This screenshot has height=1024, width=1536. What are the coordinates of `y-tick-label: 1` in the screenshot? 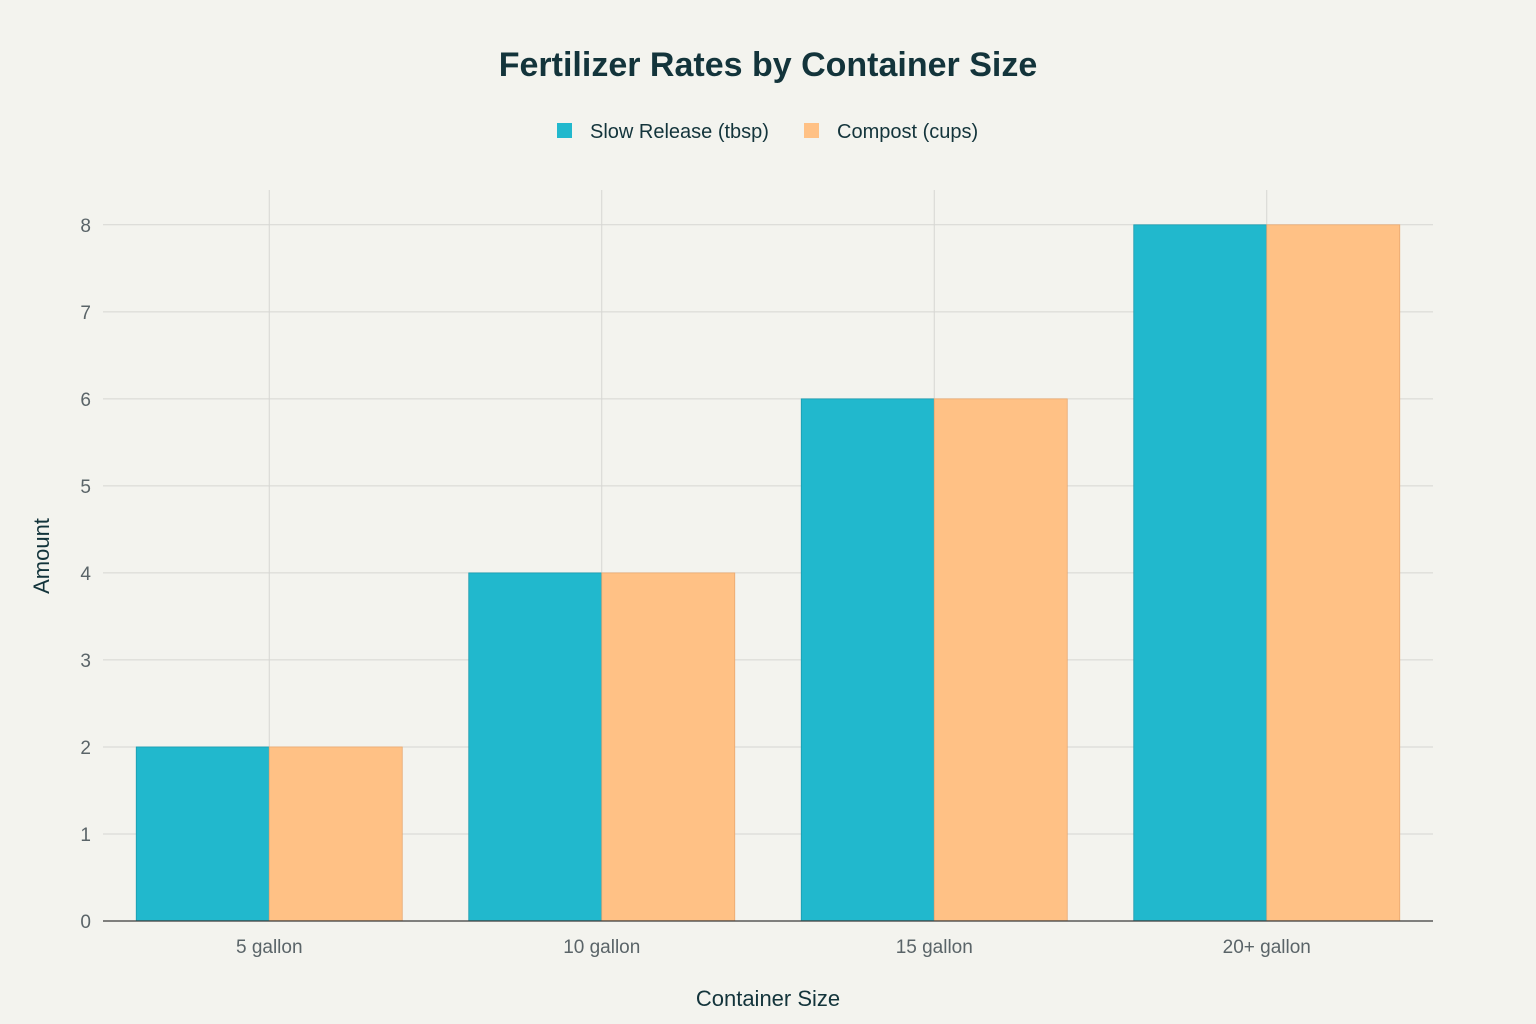 It's located at (85, 835).